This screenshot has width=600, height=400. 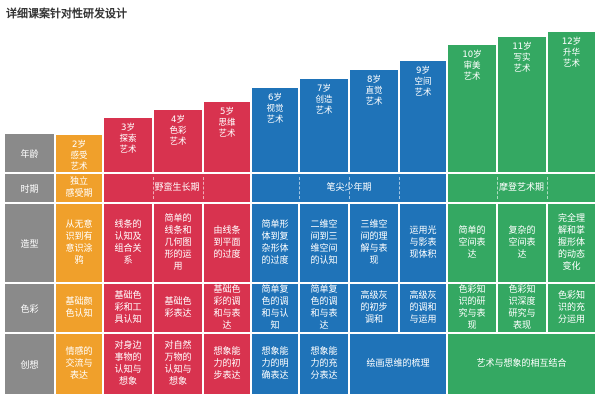 What do you see at coordinates (29, 308) in the screenshot?
I see `row-label: 色彩` at bounding box center [29, 308].